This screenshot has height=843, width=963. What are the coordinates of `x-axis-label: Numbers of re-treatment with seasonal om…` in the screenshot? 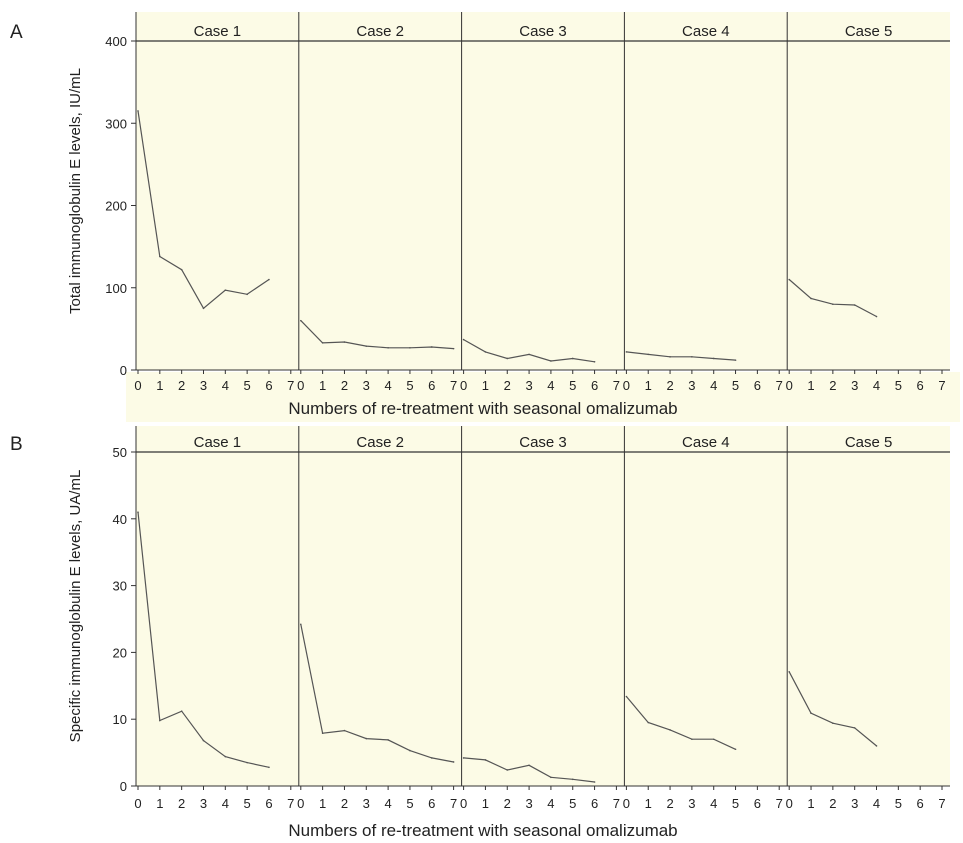 It's located at (482, 830).